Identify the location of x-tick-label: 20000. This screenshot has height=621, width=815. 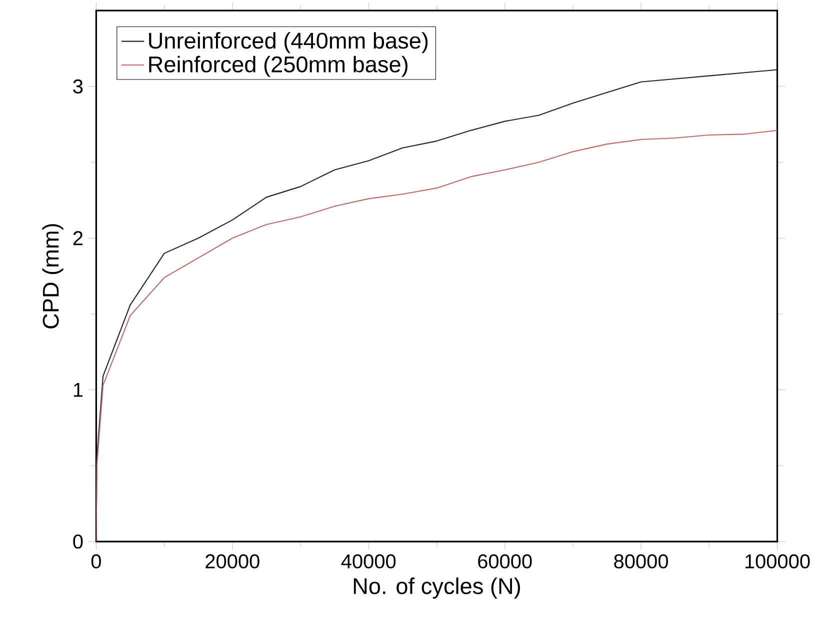
(233, 561).